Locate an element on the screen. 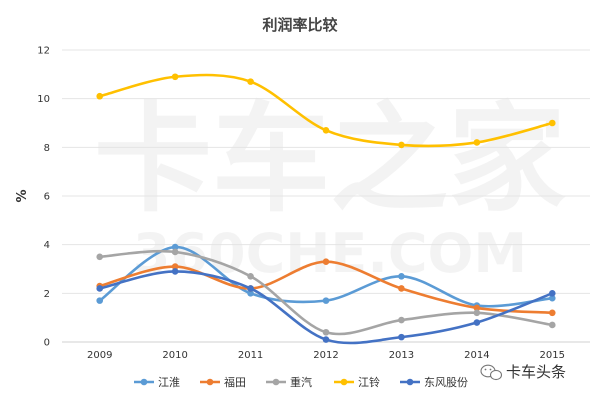 The width and height of the screenshot is (600, 401). chart-title: 利润率比较 is located at coordinates (299, 25).